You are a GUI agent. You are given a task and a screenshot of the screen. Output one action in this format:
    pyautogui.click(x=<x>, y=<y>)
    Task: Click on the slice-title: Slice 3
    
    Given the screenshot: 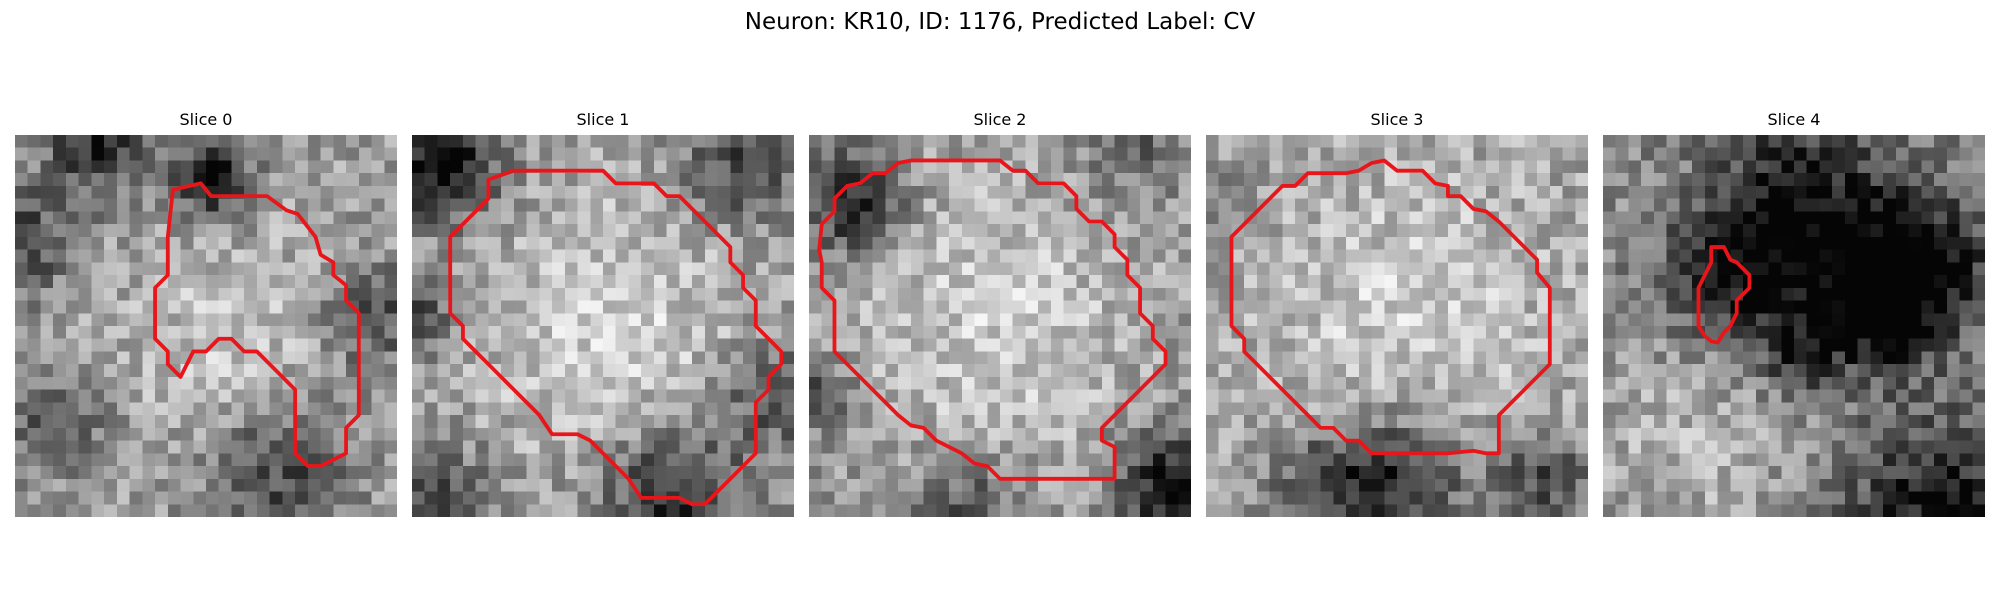 What is the action you would take?
    pyautogui.click(x=1397, y=119)
    